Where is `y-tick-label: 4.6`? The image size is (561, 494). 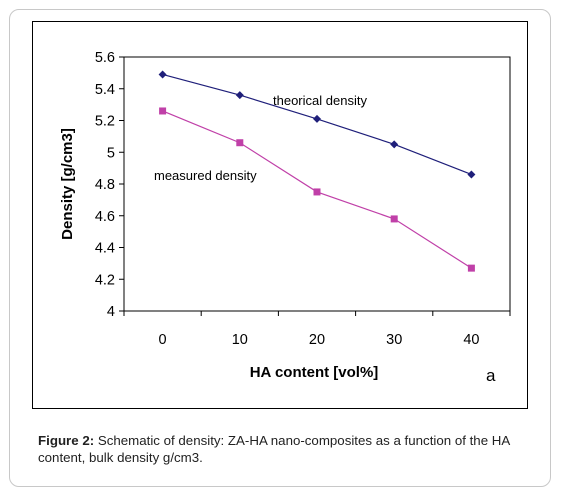
y-tick-label: 4.6 is located at coordinates (105, 217).